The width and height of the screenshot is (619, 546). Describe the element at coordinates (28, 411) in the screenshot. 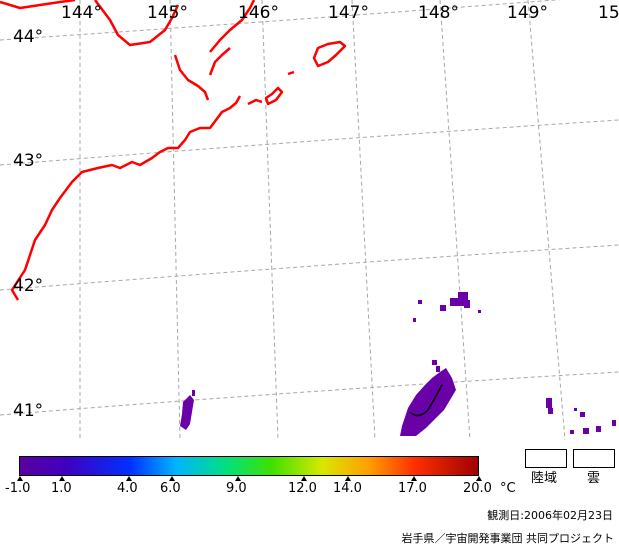

I see `lat-label-41: 41°` at that location.